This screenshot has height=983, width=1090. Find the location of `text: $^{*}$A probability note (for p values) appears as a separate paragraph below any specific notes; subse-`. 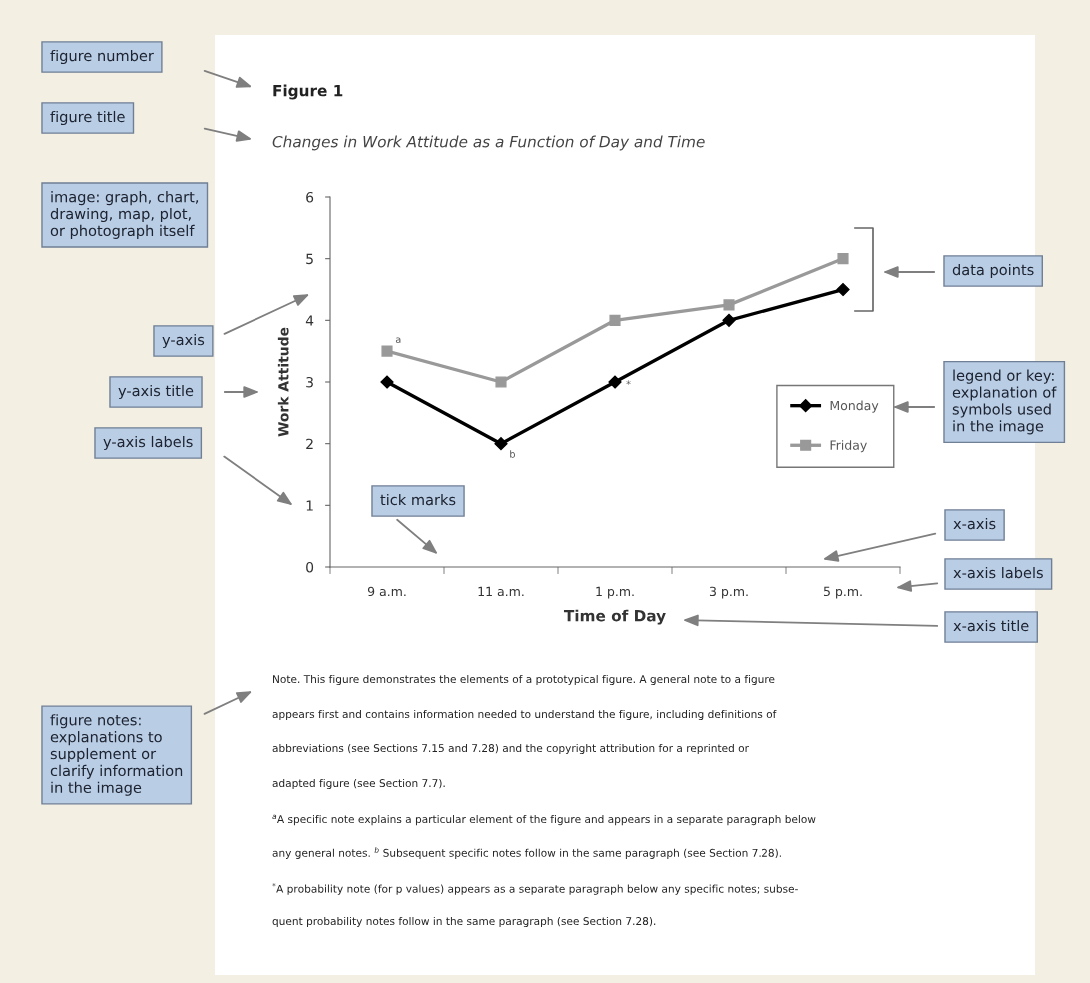

text: $^{*}$A probability note (for p values) appears as a separate paragraph below any specific notes; subse- is located at coordinates (535, 889).